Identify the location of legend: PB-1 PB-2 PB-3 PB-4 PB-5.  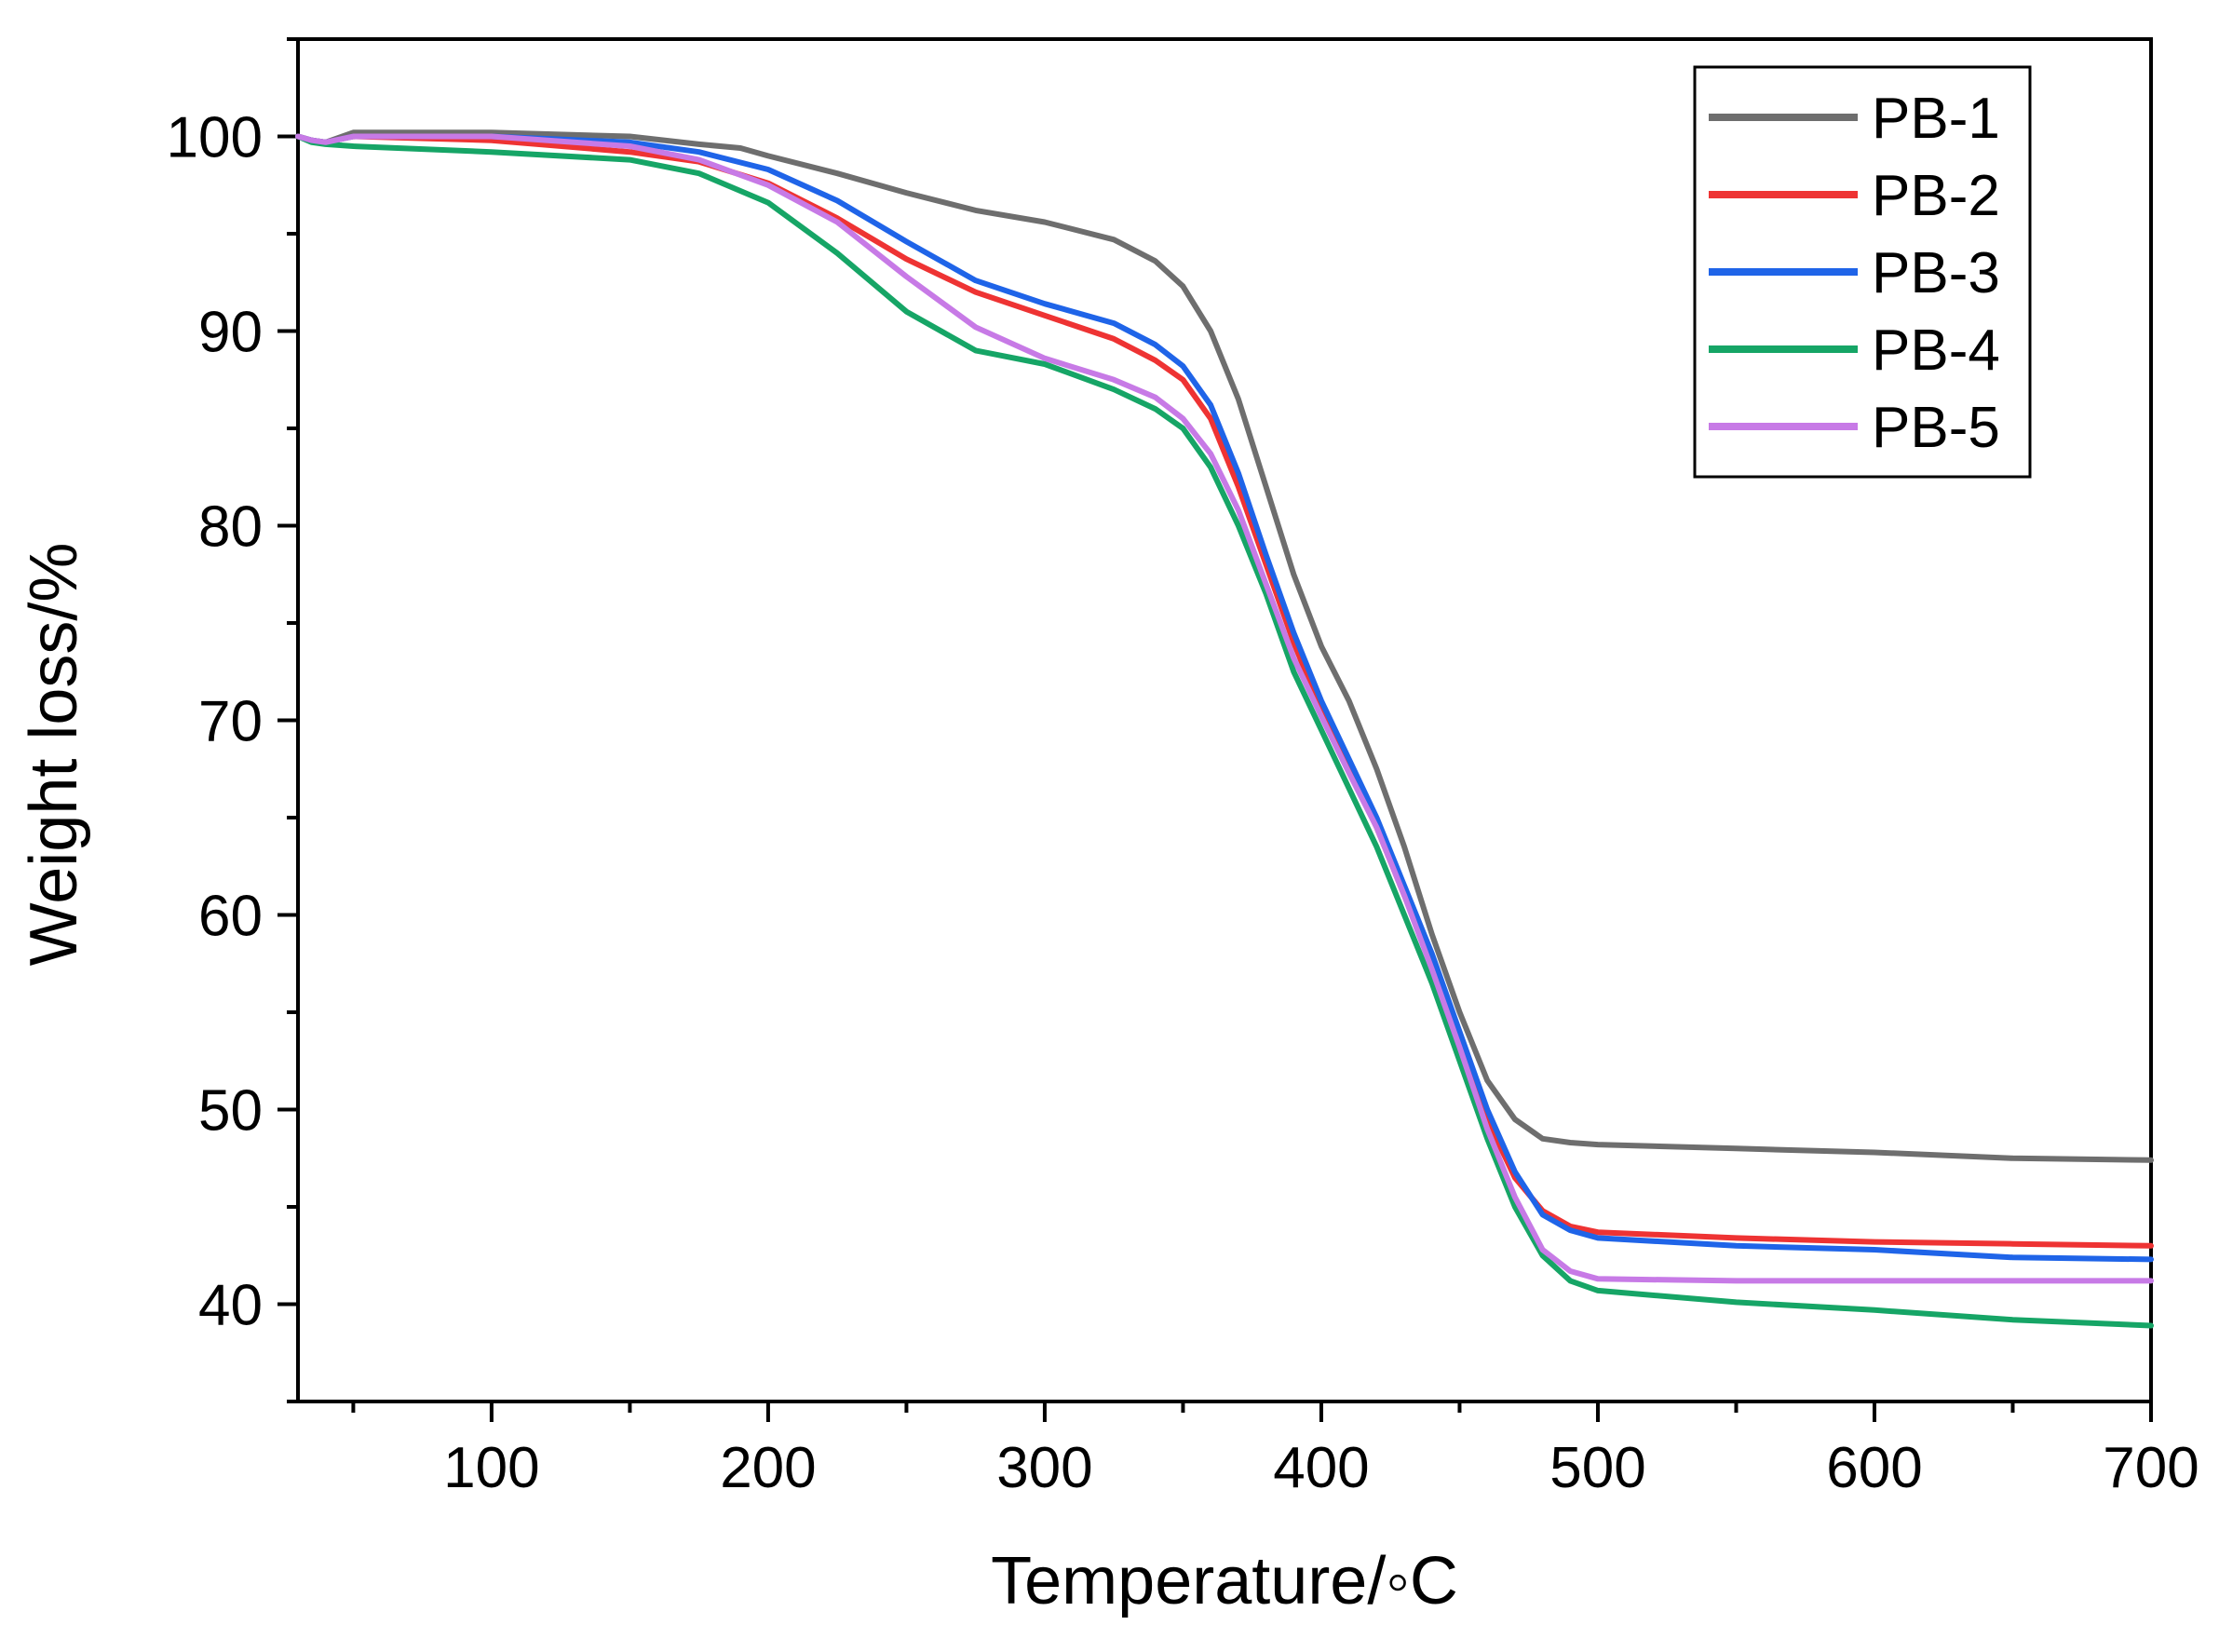
(1862, 272).